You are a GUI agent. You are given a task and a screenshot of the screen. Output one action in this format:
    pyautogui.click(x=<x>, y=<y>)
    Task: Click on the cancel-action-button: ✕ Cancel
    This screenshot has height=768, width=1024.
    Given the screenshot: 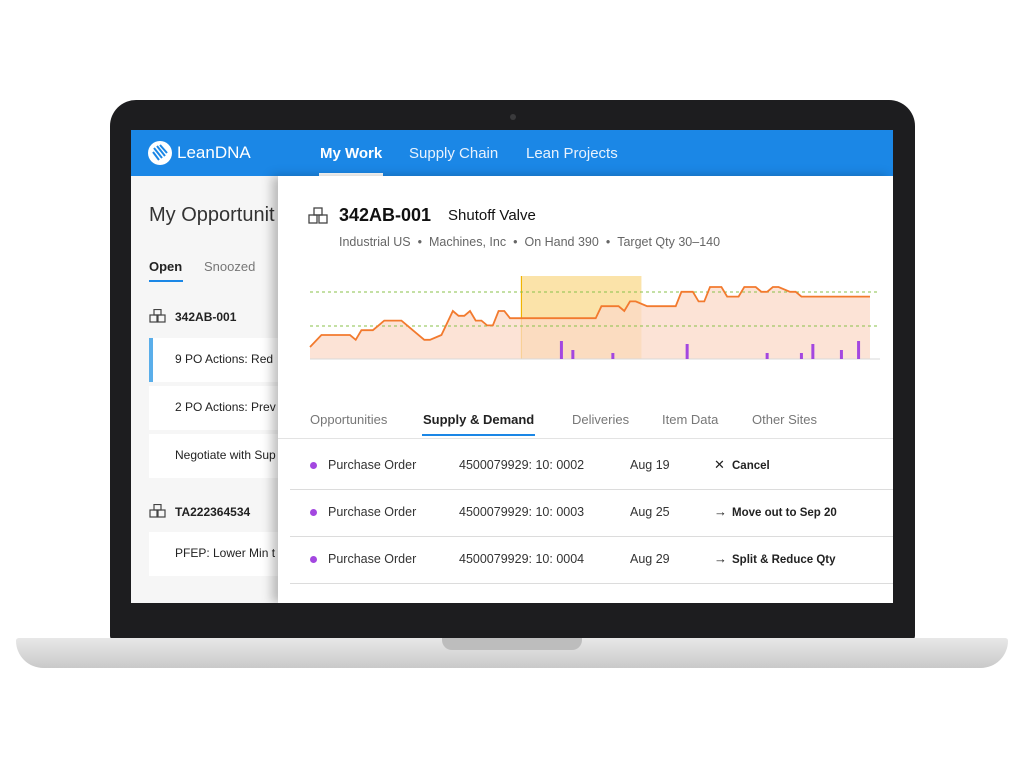 What is the action you would take?
    pyautogui.click(x=742, y=465)
    